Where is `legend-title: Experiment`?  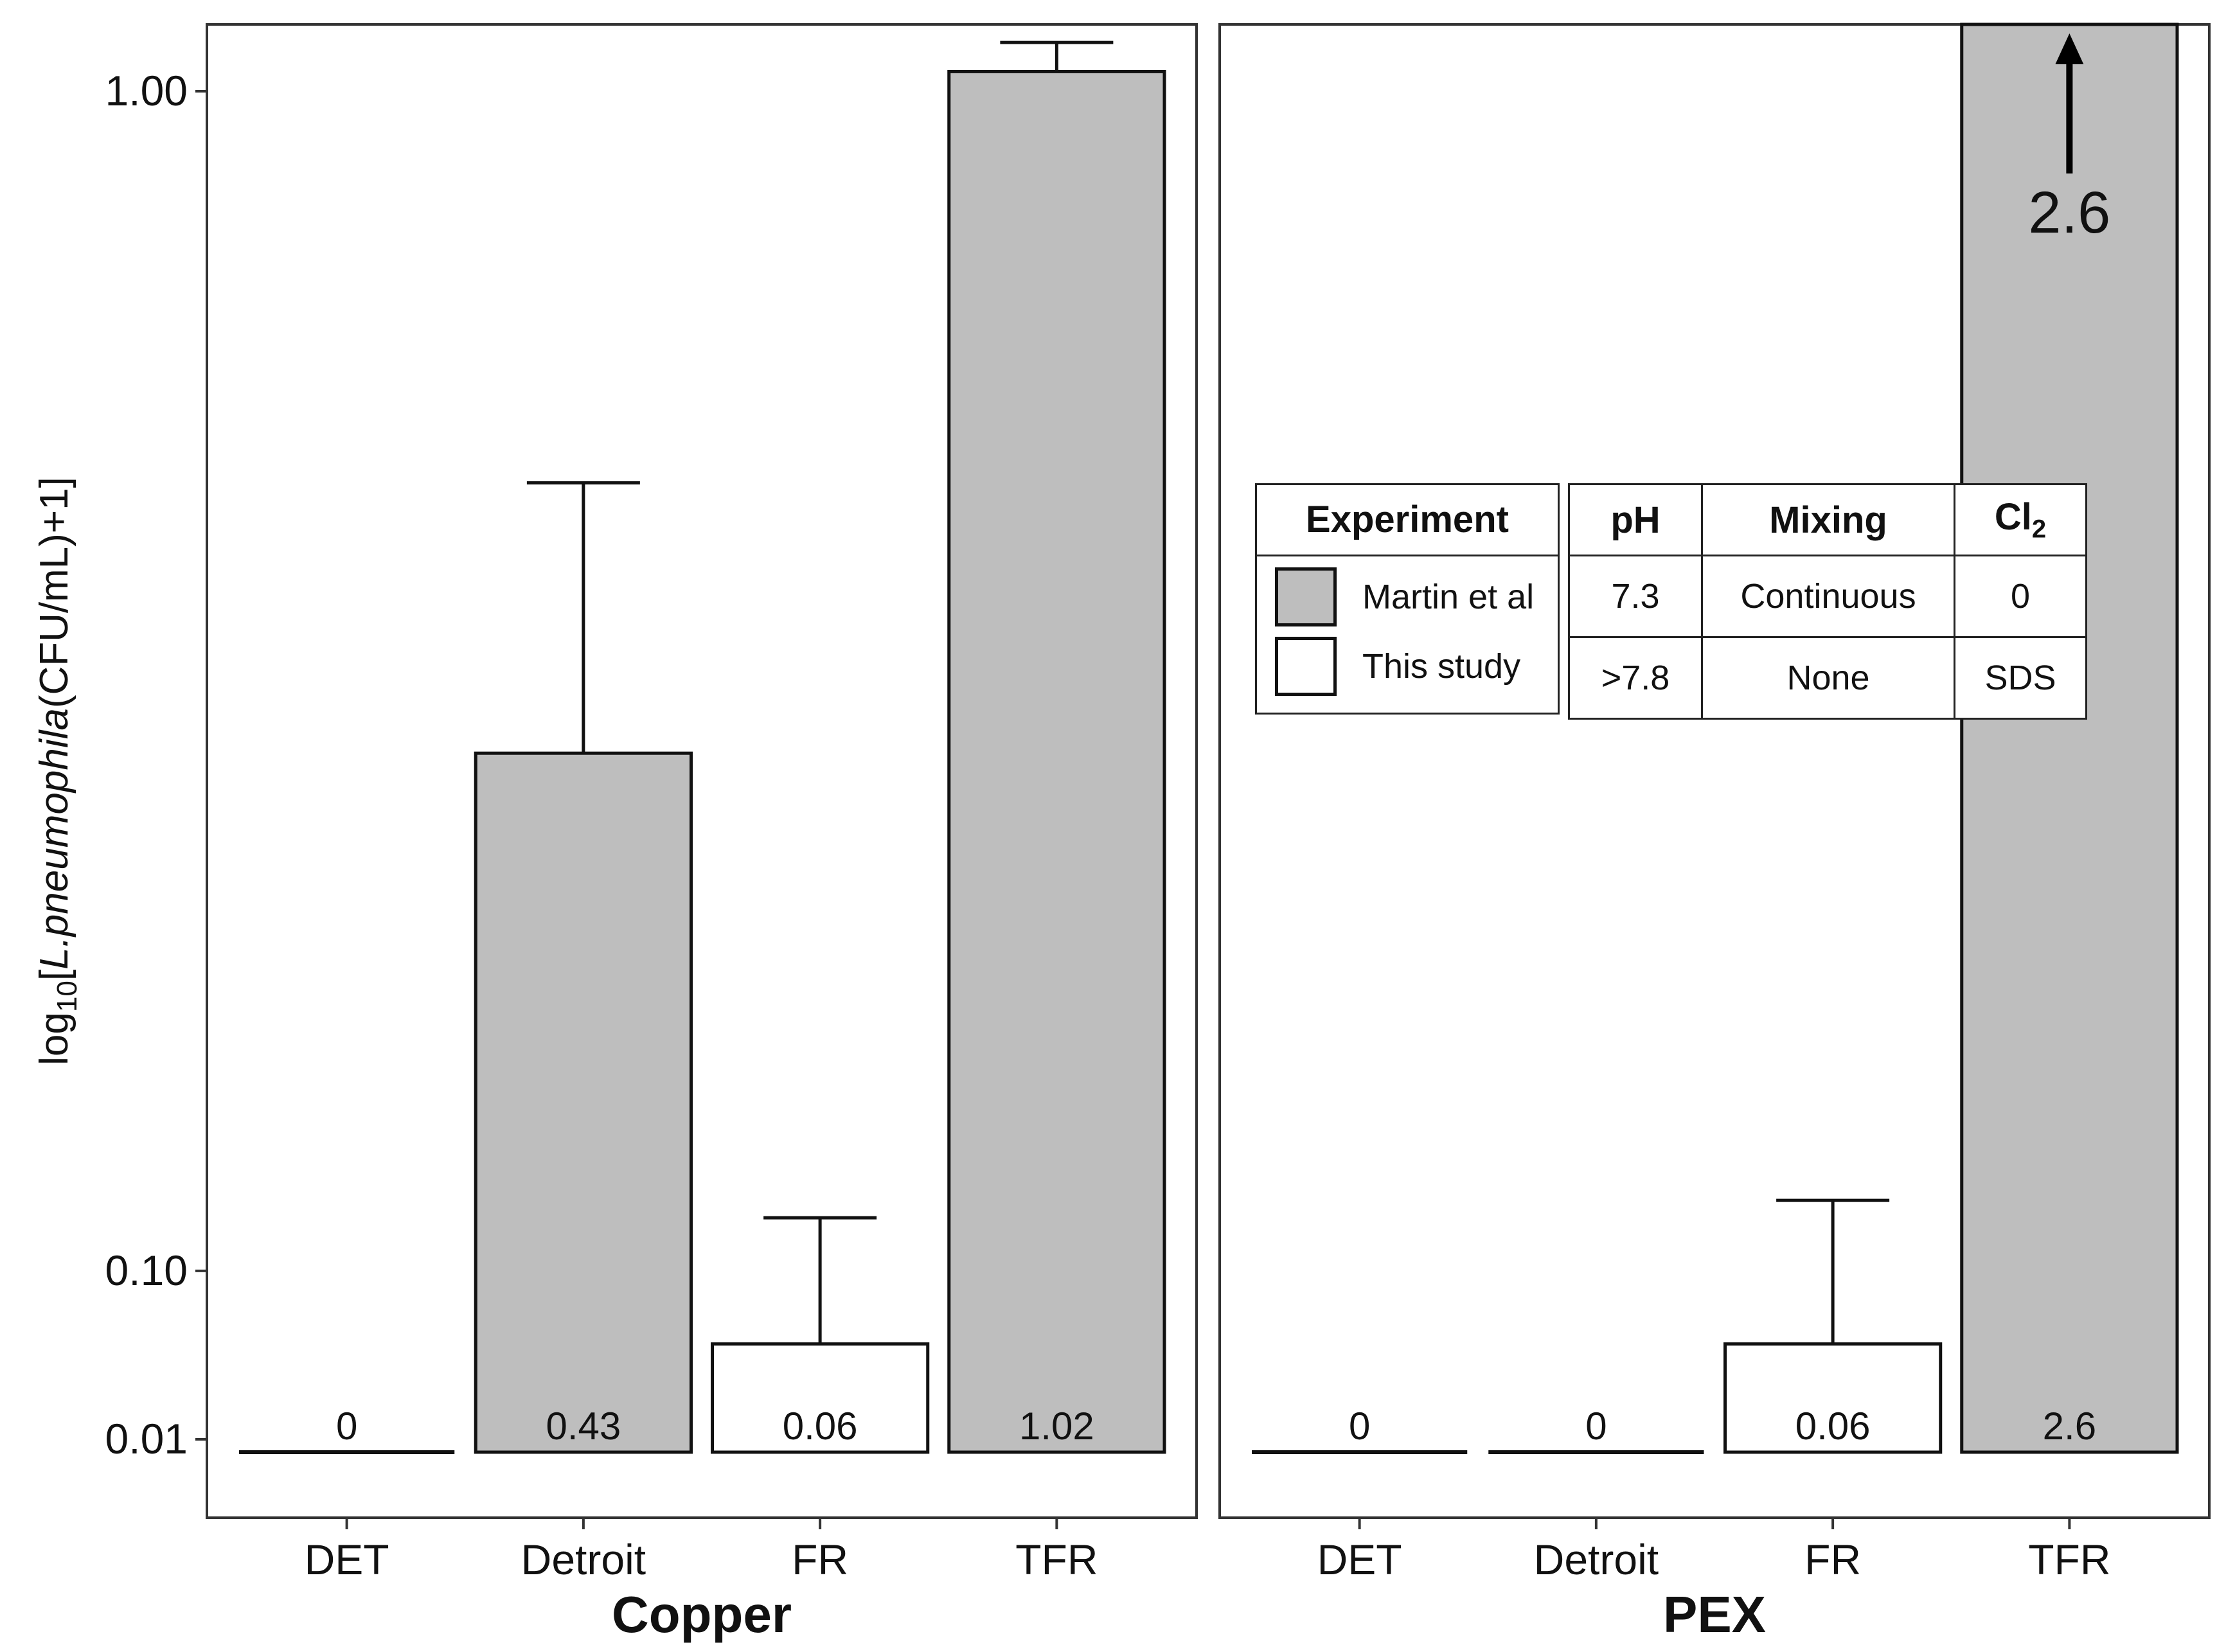 legend-title: Experiment is located at coordinates (1407, 520).